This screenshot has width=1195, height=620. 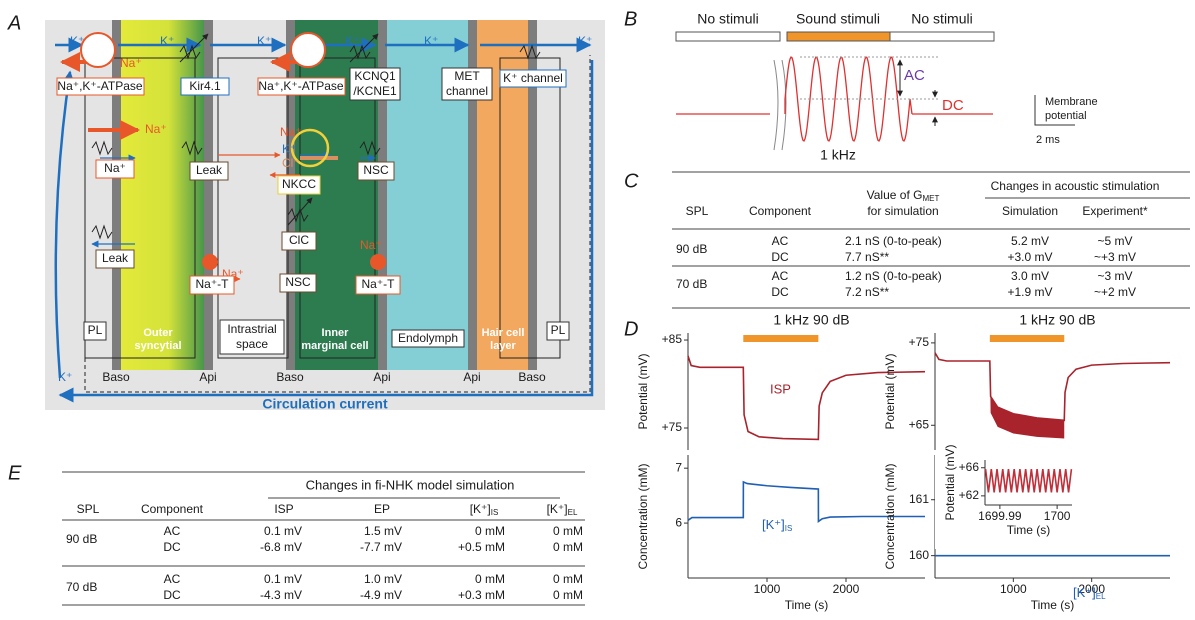 I want to click on component-label: channel, so click(x=467, y=91).